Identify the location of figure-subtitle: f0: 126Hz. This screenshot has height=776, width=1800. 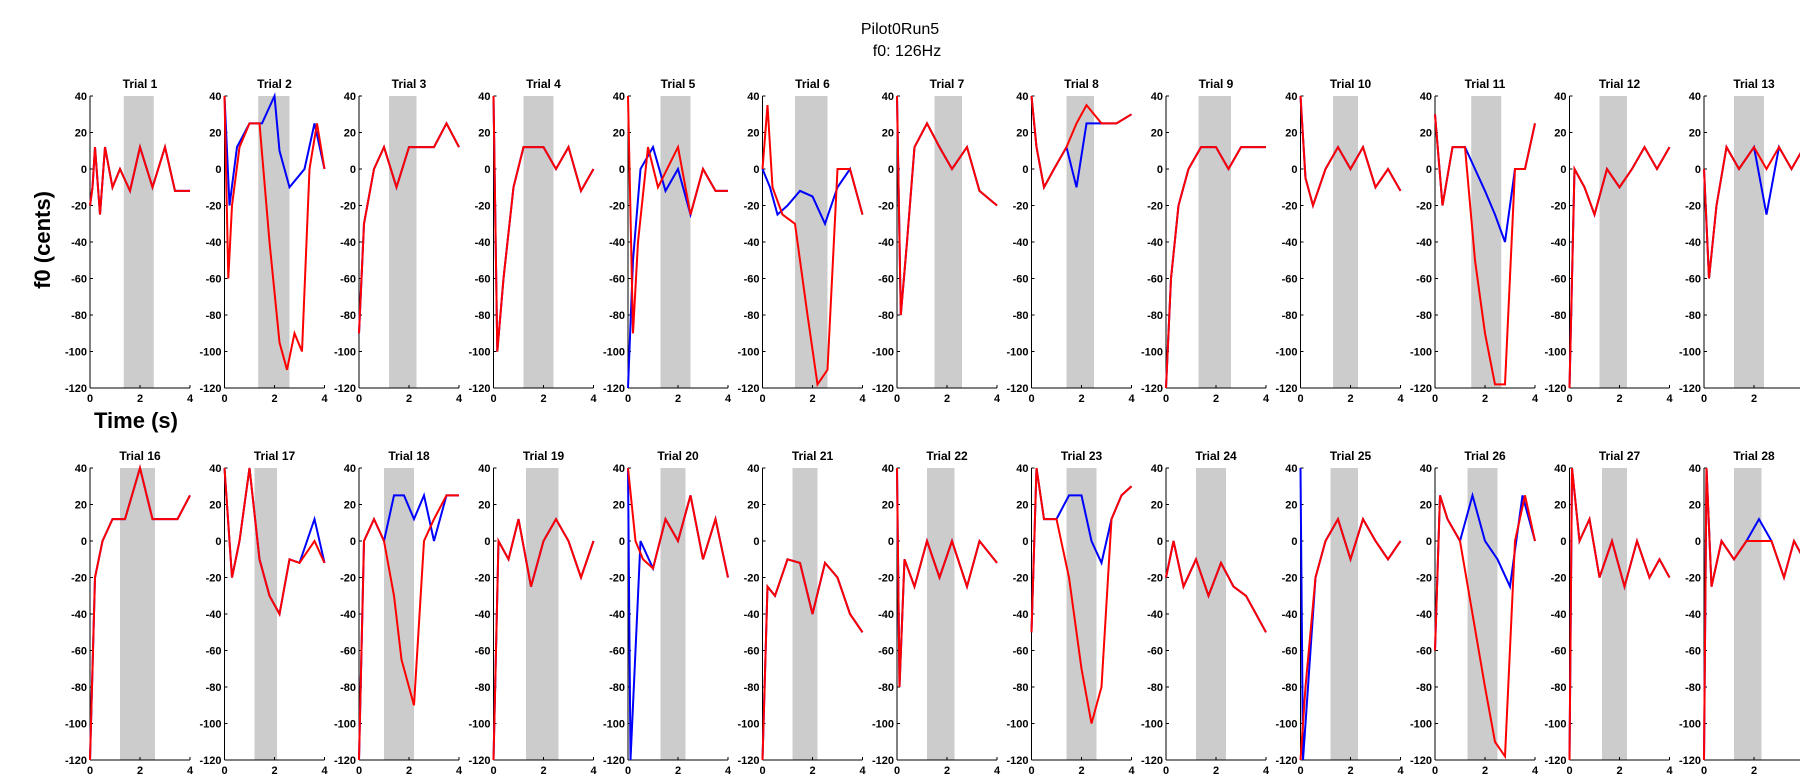
(907, 51).